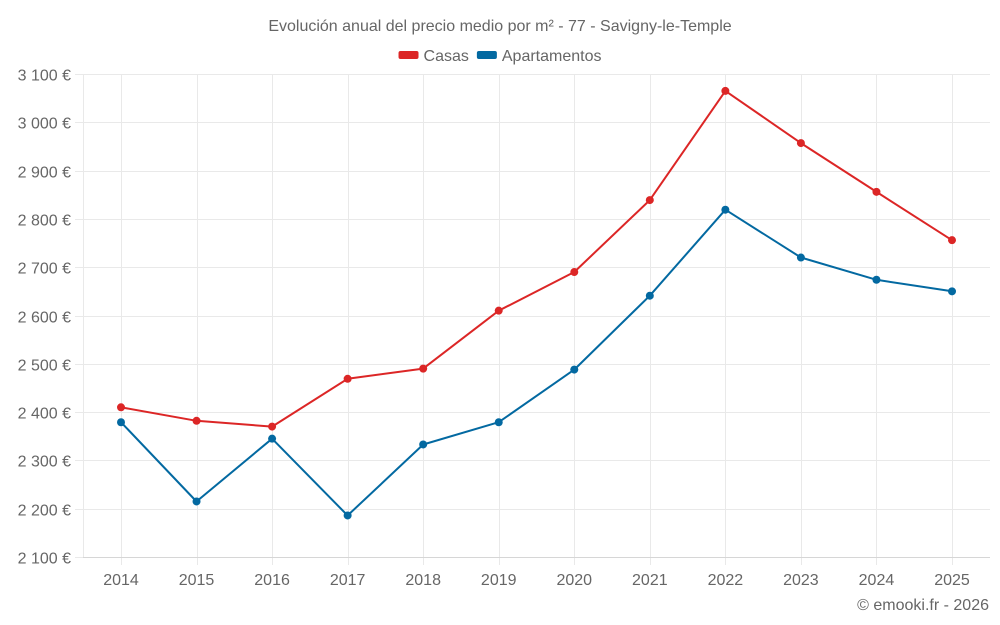  I want to click on y-tick-label: 2 800 €, so click(44, 221).